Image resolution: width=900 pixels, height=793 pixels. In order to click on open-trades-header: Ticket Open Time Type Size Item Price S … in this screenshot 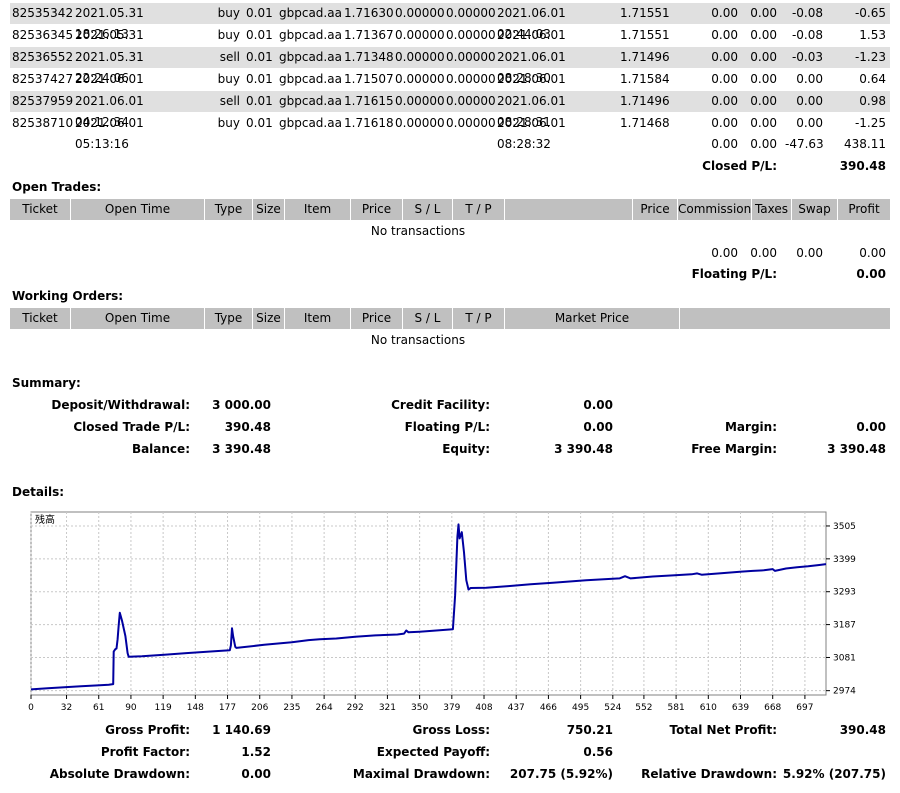, I will do `click(450, 209)`.